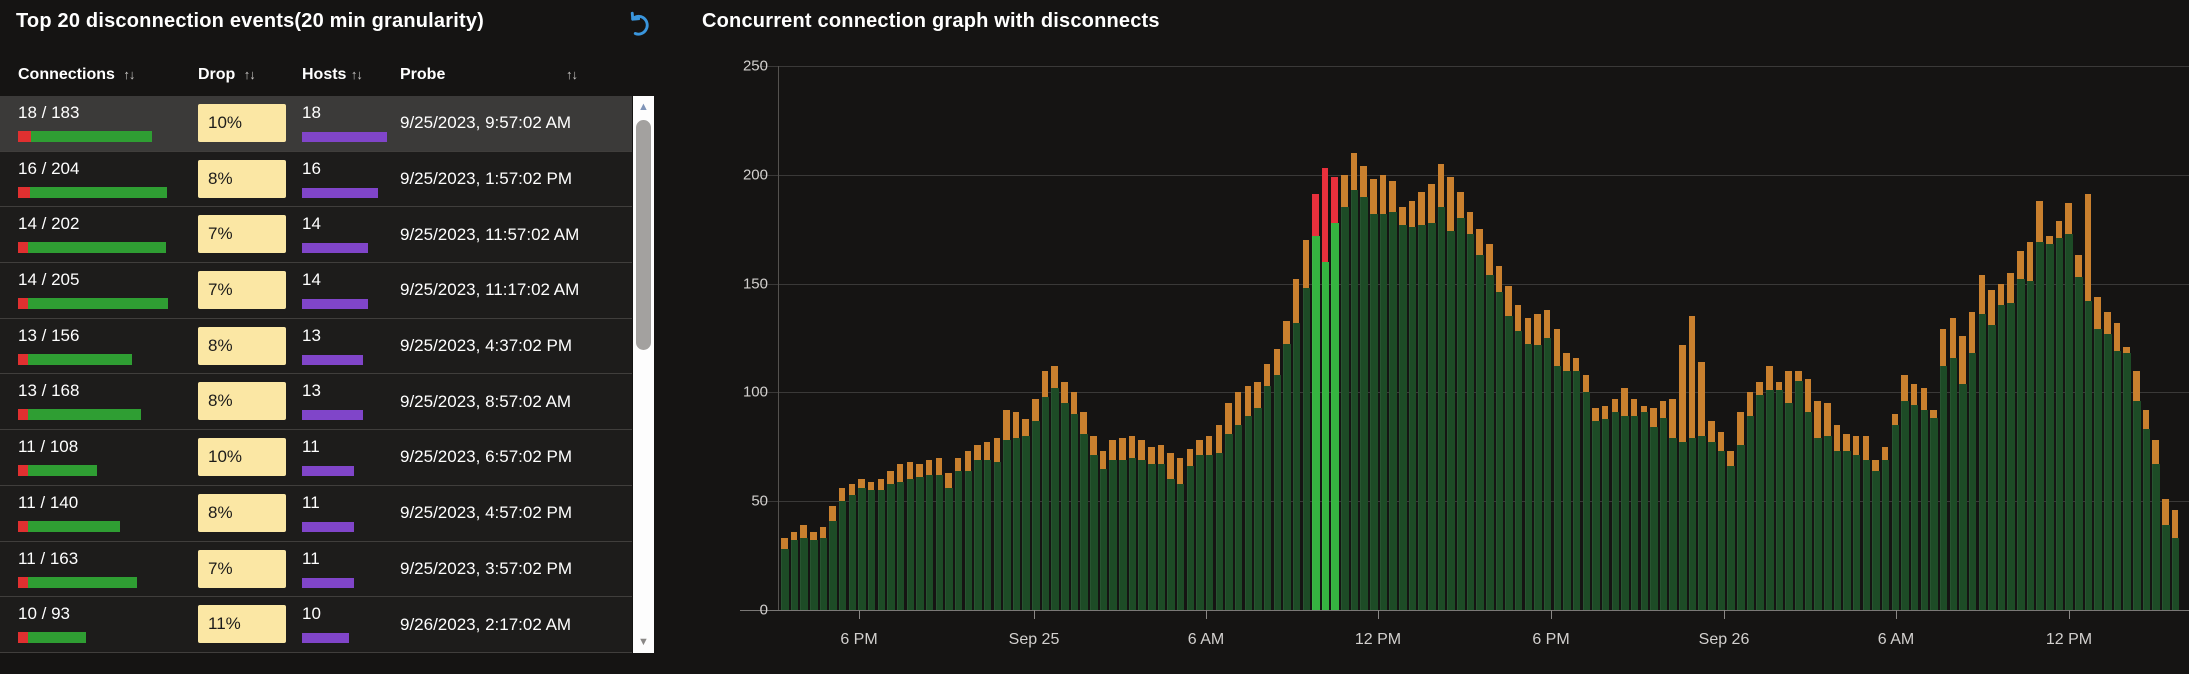  What do you see at coordinates (316, 625) in the screenshot?
I see `table-row: 10 / 93 11% 10 9/26/2023, 2:17:02 AM` at bounding box center [316, 625].